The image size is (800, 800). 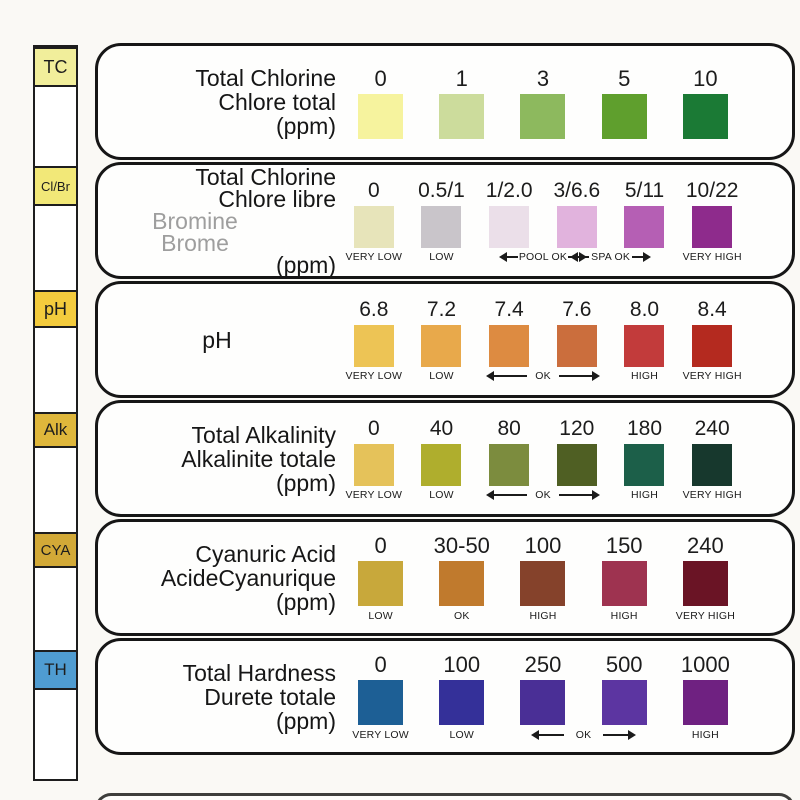 I want to click on value-label: 240, so click(x=712, y=428).